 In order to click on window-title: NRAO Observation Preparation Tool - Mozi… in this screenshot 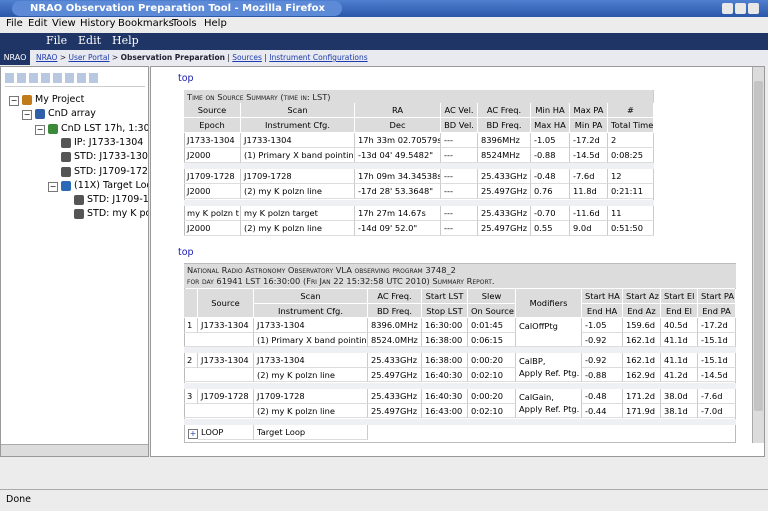, I will do `click(177, 8)`.